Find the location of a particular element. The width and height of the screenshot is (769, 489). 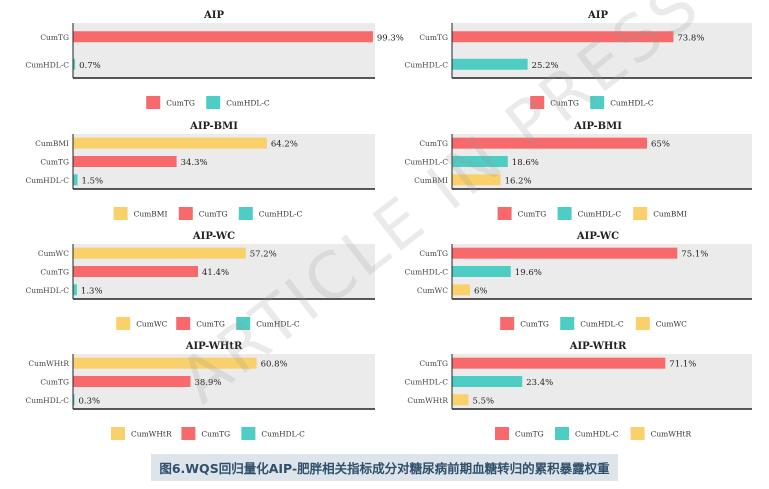

data-label-cumtg: 38.9% is located at coordinates (207, 383).